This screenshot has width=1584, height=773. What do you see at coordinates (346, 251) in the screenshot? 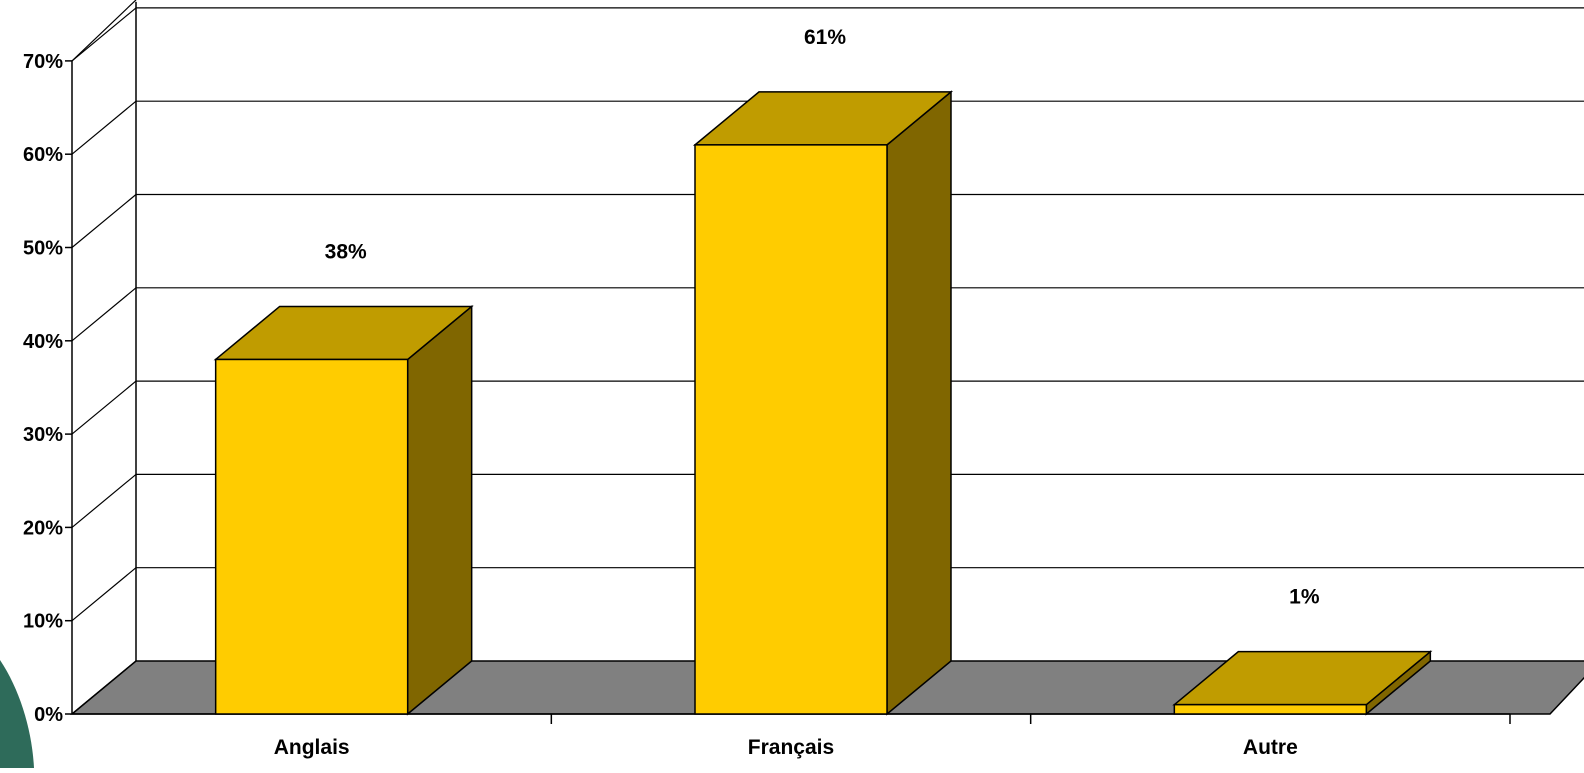
I see `data-label: 38%` at bounding box center [346, 251].